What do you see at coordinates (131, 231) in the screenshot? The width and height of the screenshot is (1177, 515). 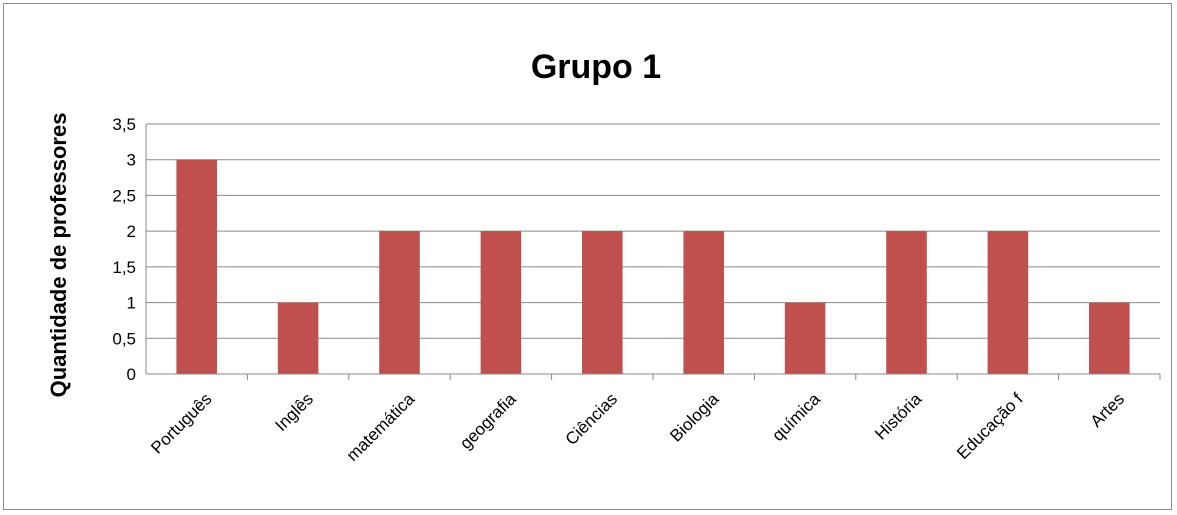 I see `y-tick-label: 2` at bounding box center [131, 231].